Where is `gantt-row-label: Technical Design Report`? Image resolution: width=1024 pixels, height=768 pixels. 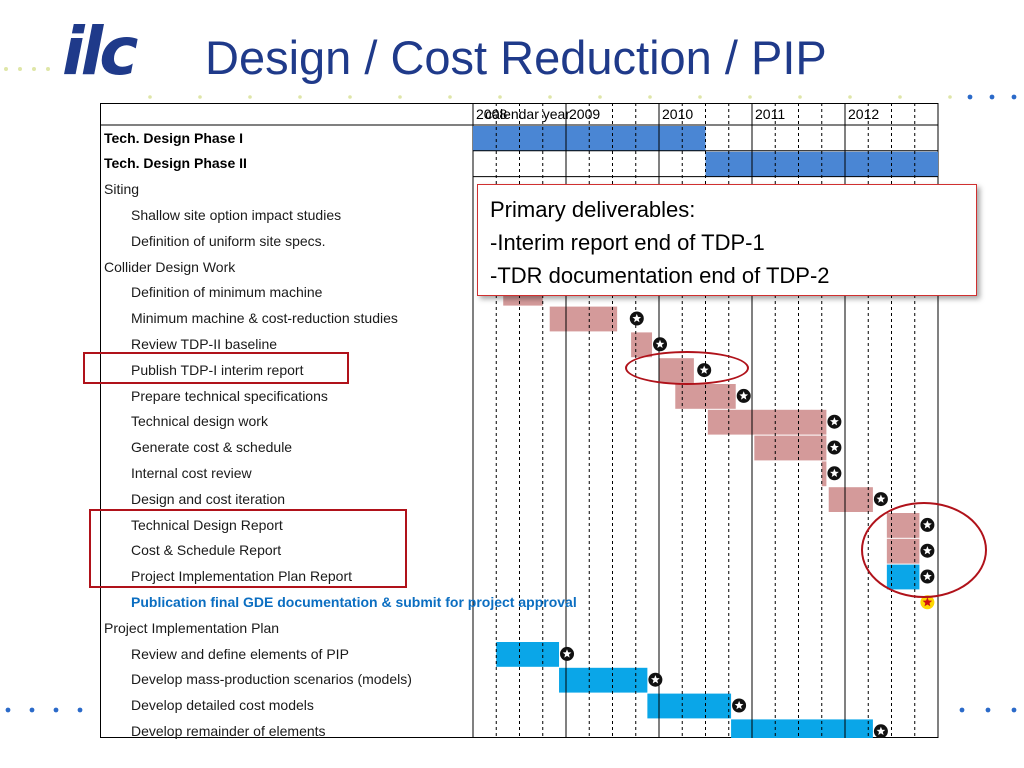
gantt-row-label: Technical Design Report is located at coordinates (207, 524).